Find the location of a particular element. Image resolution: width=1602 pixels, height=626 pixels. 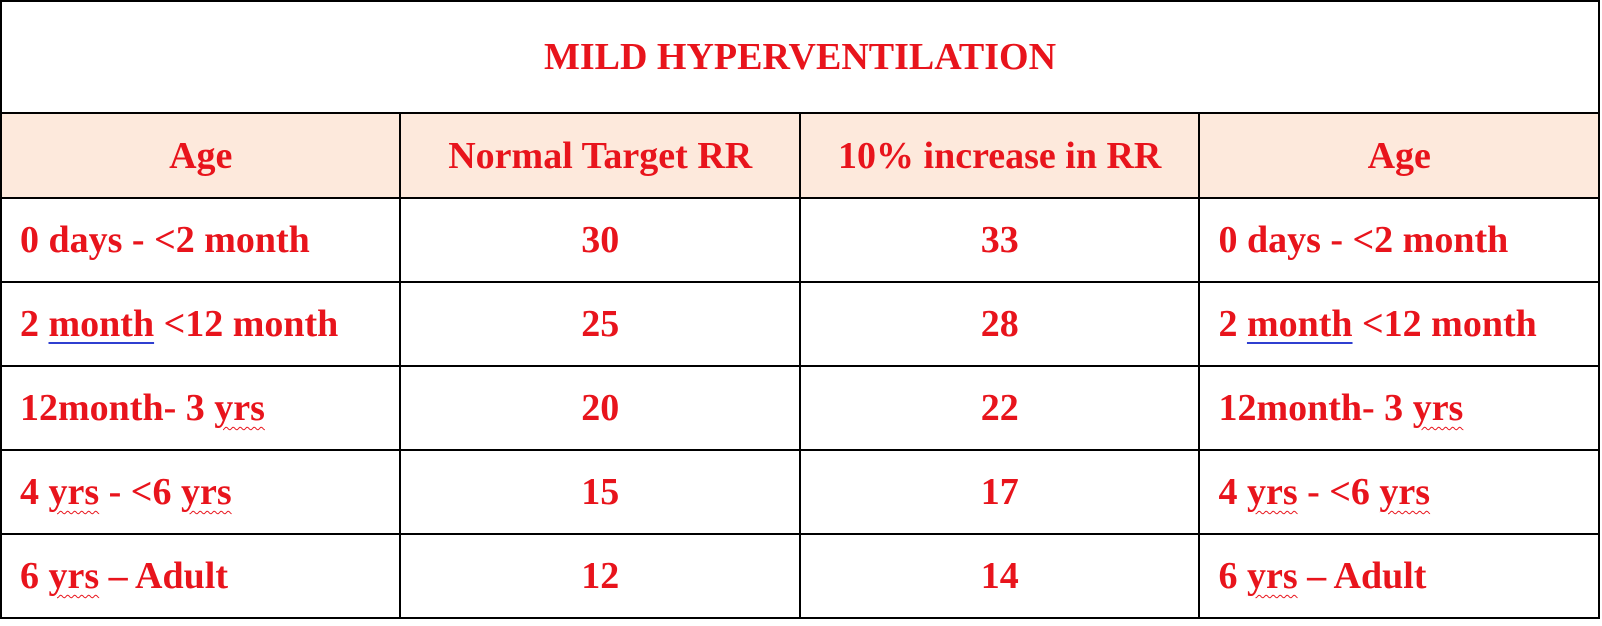

age-repeat-cell: 6 yrs – Adult is located at coordinates (1399, 576).